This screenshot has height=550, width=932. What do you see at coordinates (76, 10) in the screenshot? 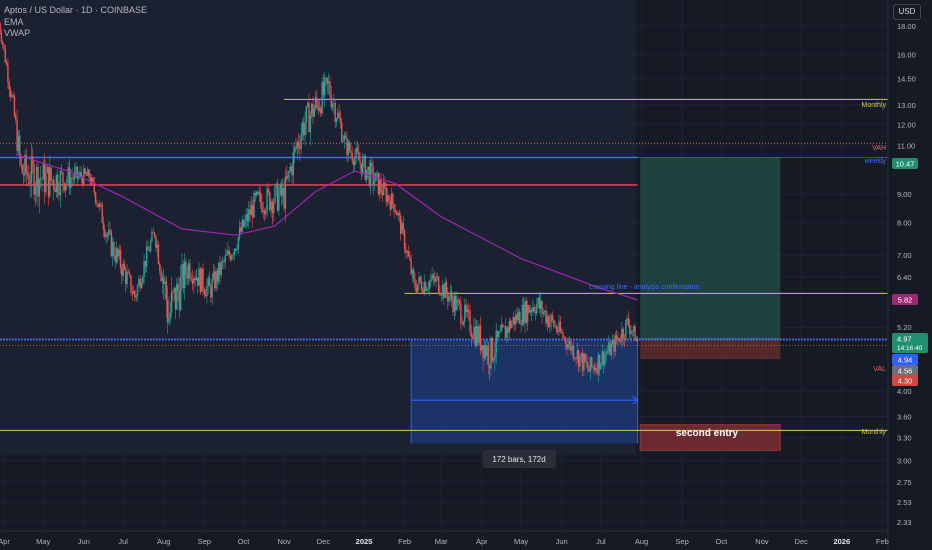
I see `symbol-title: Aptos / US Dollar · 1D · COINBASE` at bounding box center [76, 10].